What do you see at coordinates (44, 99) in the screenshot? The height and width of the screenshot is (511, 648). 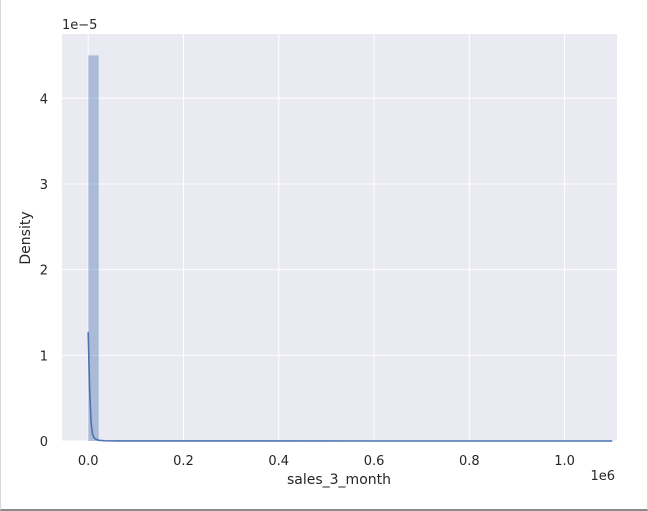 I see `y-tick-label: 4` at bounding box center [44, 99].